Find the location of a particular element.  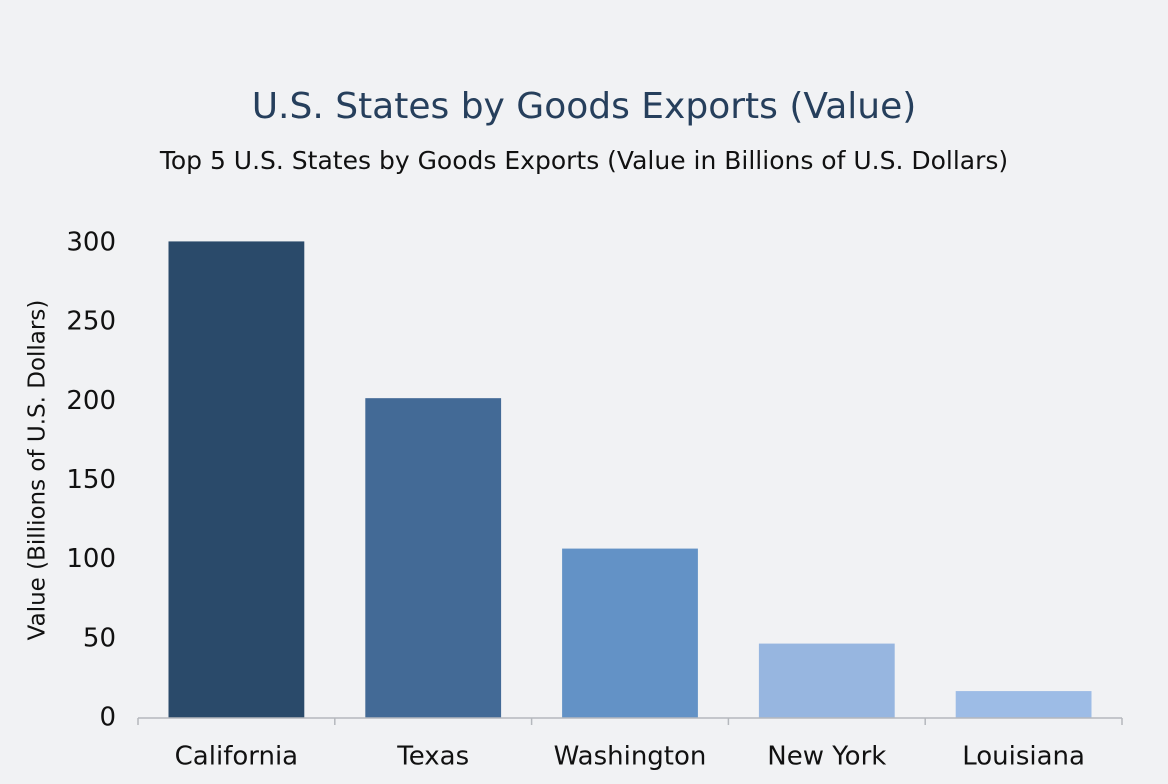

y-tick-label: 100 is located at coordinates (91, 559).